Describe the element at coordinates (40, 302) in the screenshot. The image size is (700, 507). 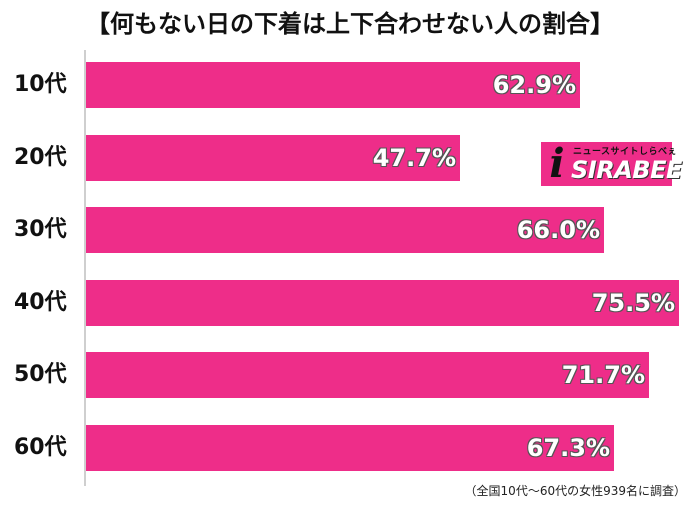
I see `category-label: 40代` at that location.